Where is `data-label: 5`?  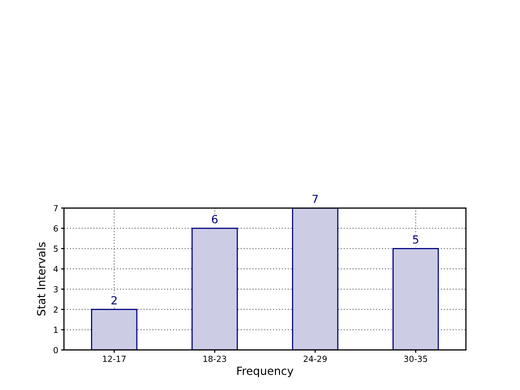
data-label: 5 is located at coordinates (415, 239).